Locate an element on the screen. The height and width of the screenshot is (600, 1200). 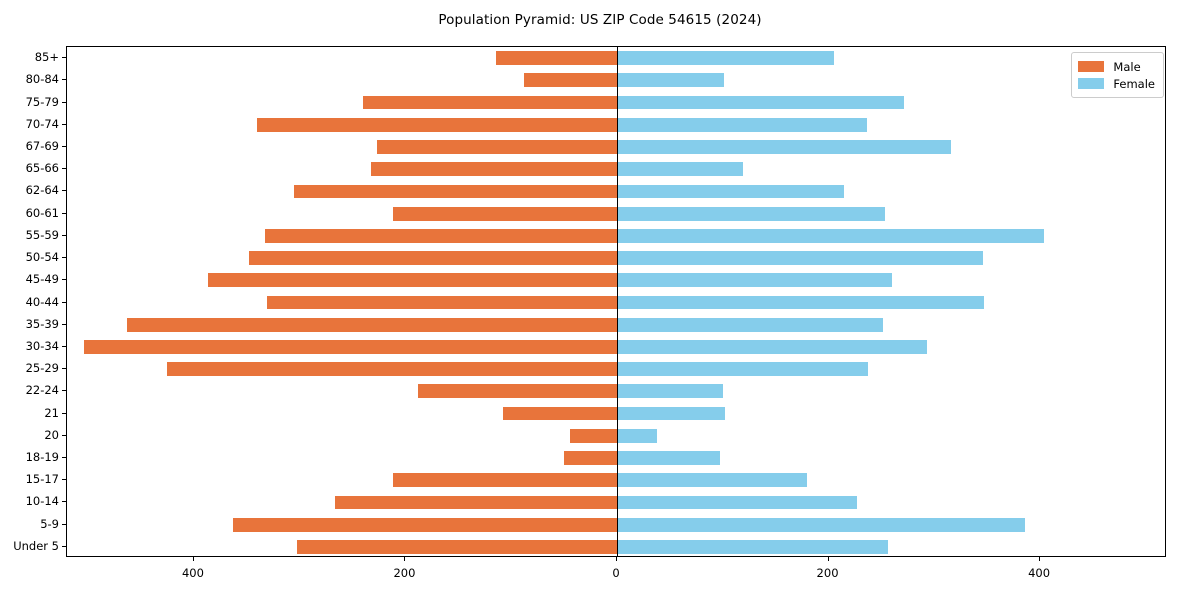
legend-swatch-icon-male is located at coordinates (1091, 66).